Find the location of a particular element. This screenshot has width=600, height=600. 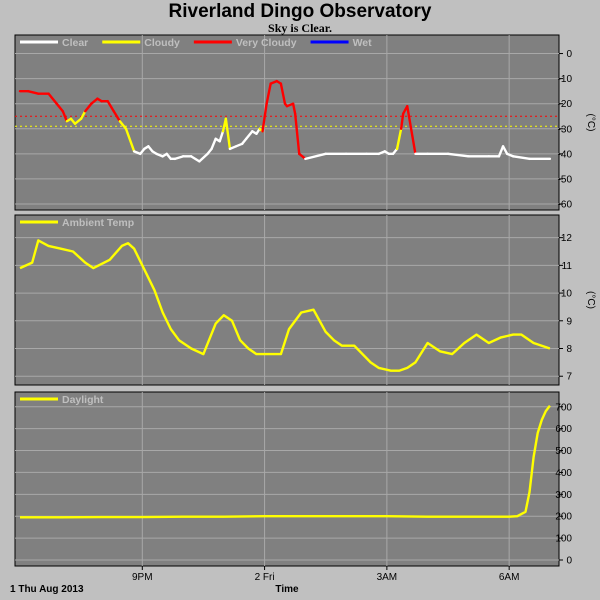

y-tick-label: 400 is located at coordinates (563, 473).